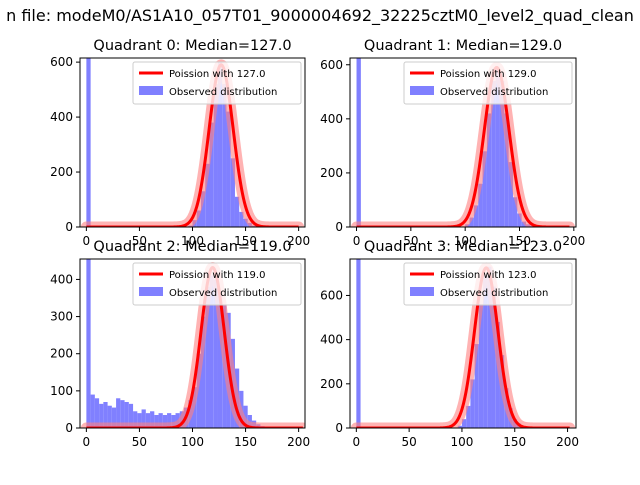 This screenshot has width=640, height=485. What do you see at coordinates (573, 241) in the screenshot?
I see `quadrant-1-x-tick-label: 200` at bounding box center [573, 241].